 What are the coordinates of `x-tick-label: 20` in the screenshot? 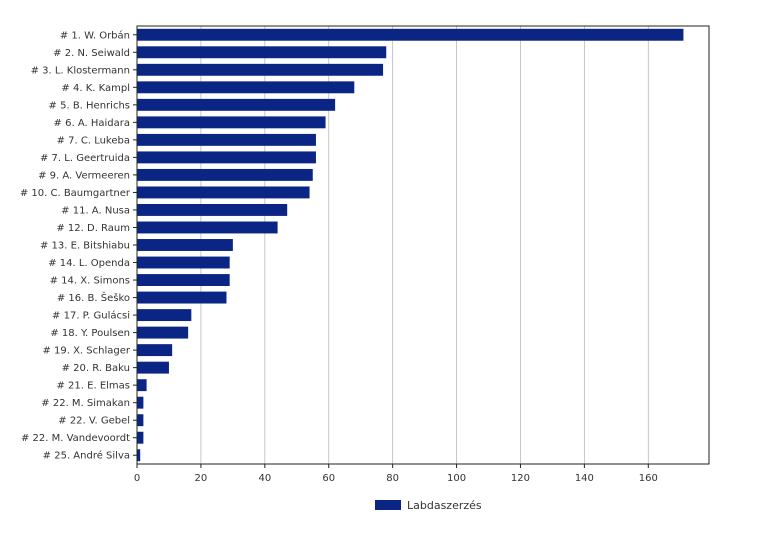 It's located at (201, 478).